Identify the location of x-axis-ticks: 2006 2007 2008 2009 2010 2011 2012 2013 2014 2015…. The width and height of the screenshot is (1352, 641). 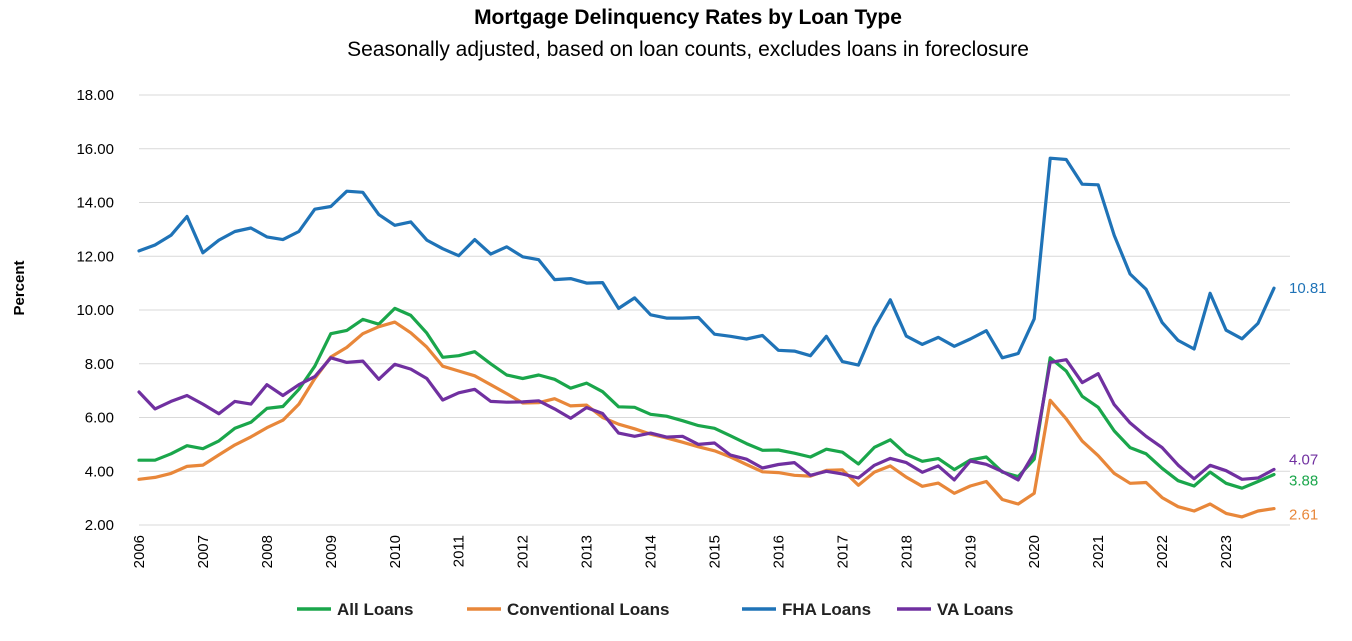
(683, 551).